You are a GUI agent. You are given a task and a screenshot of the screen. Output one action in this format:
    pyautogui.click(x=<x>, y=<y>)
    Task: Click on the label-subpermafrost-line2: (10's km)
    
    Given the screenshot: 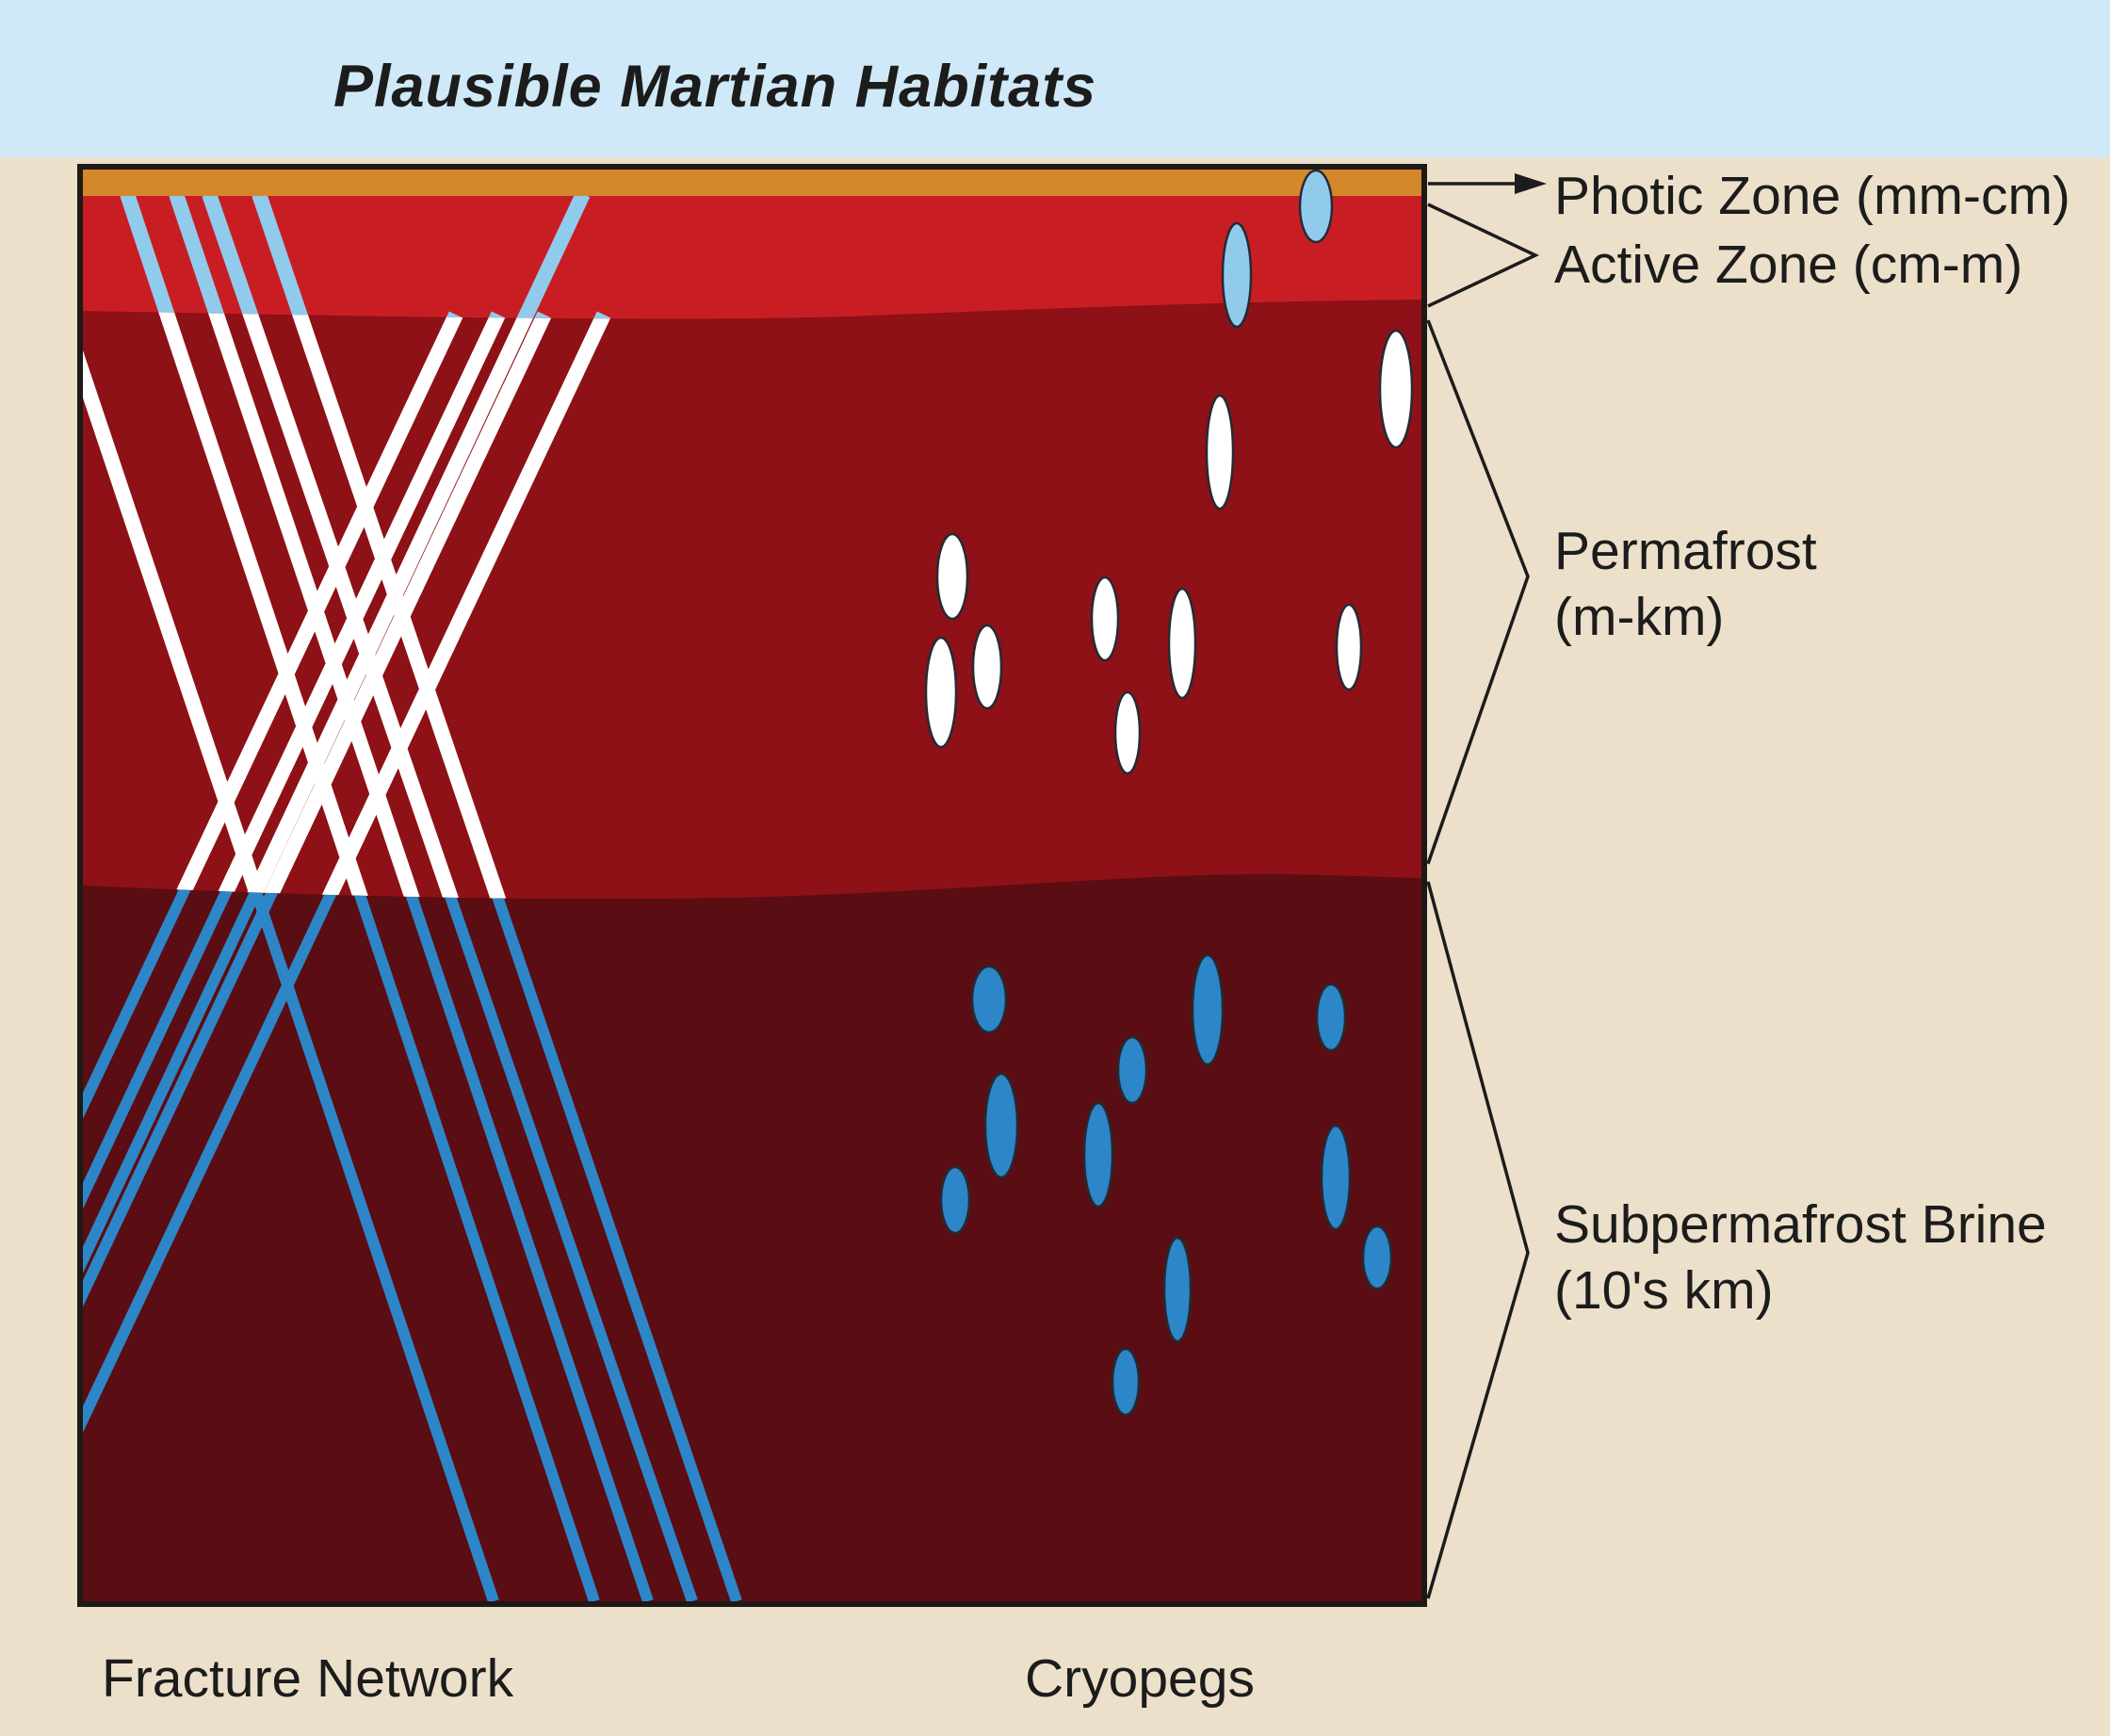 What is the action you would take?
    pyautogui.click(x=1664, y=1290)
    